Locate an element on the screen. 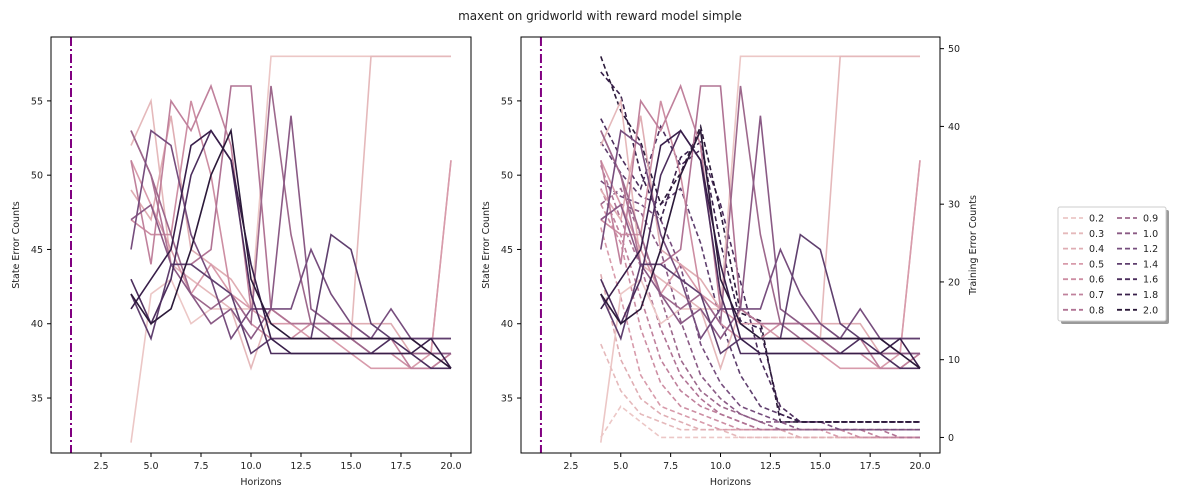  legend-label: 1.2 is located at coordinates (1150, 249).